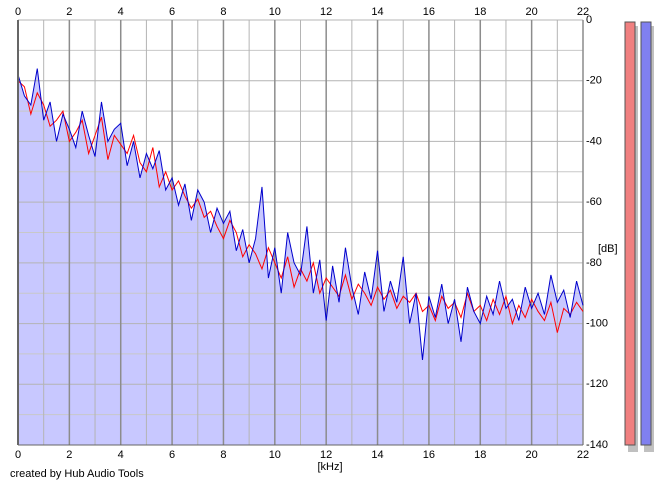 The height and width of the screenshot is (486, 665). I want to click on y-tick-label: -40, so click(594, 141).